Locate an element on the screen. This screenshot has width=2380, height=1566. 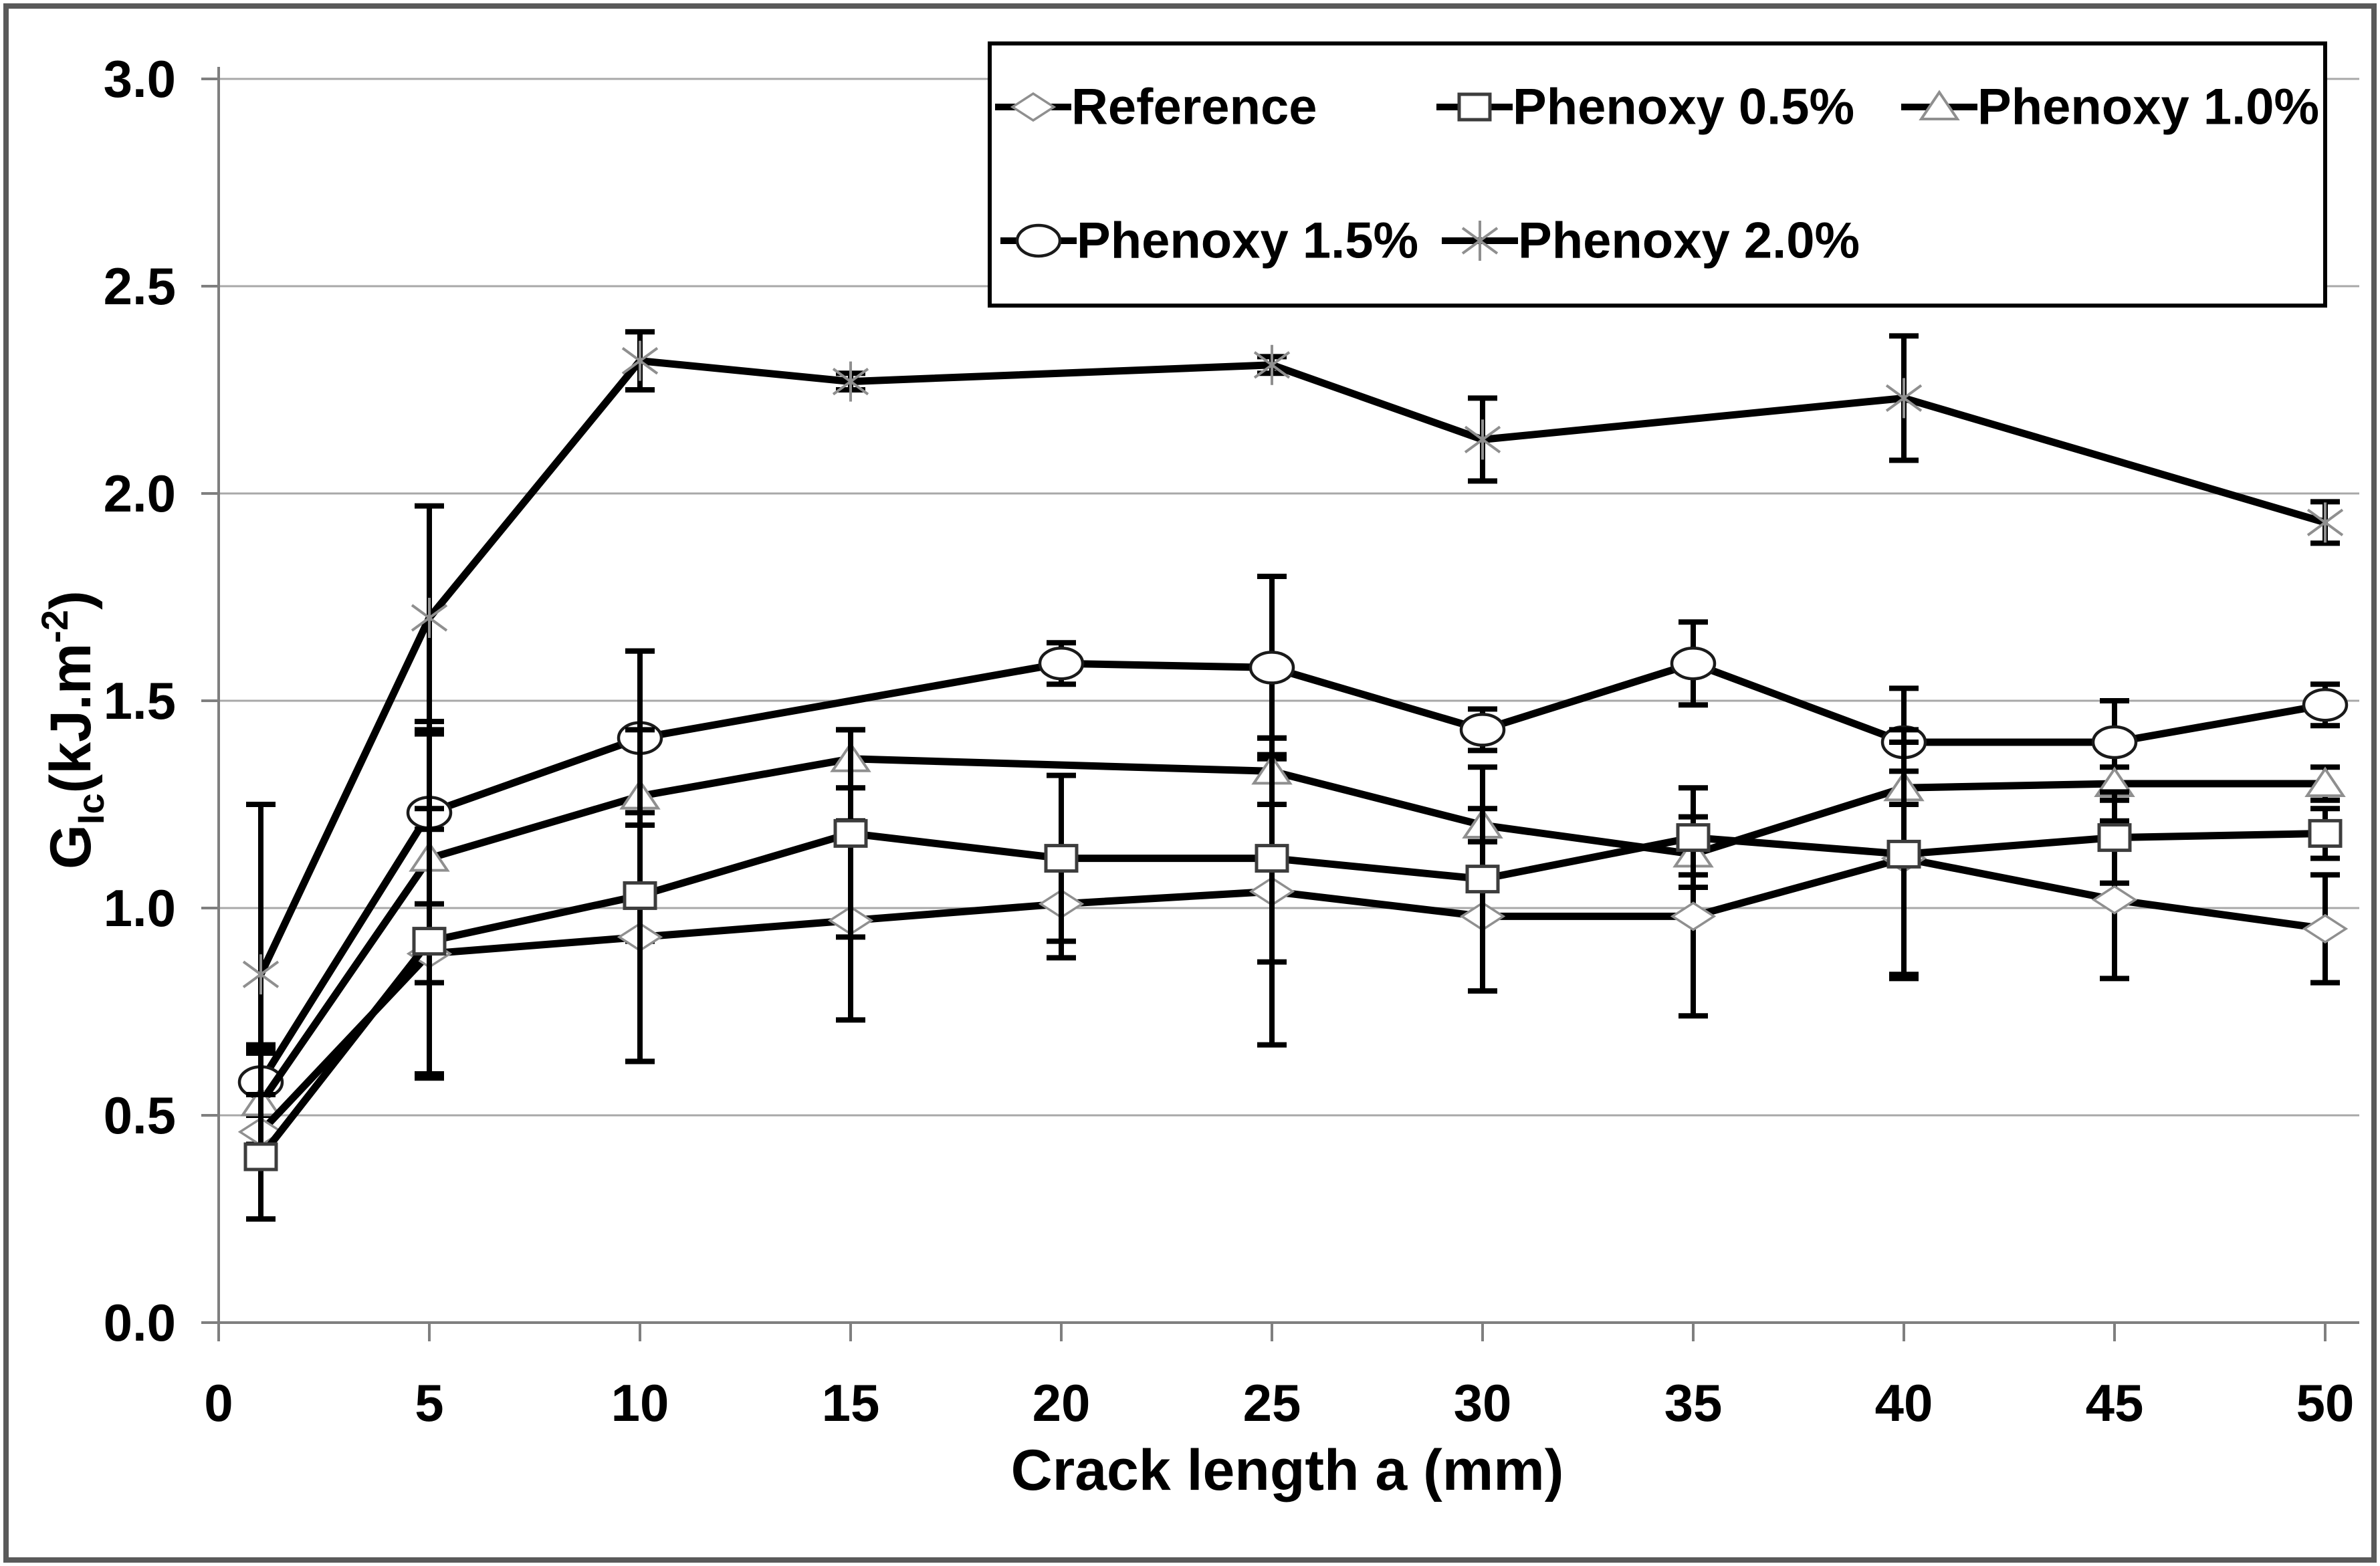
y-axis-title-group: GIc(kJ.m-2) is located at coordinates (72, 729).